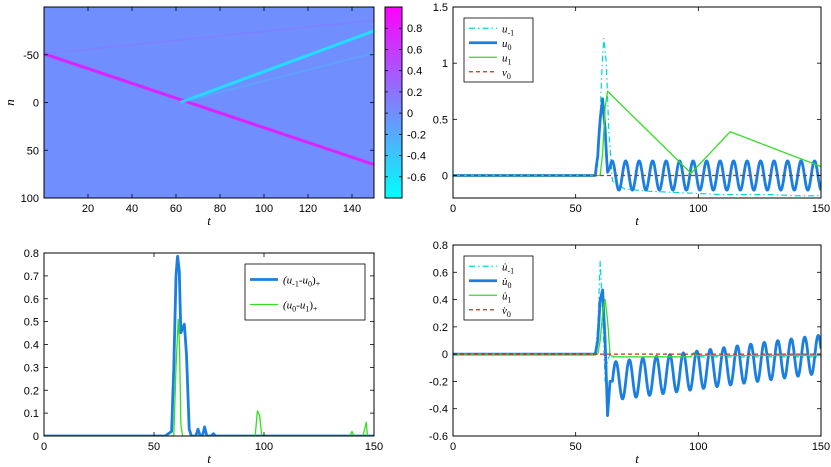 This screenshot has width=831, height=467. What do you see at coordinates (9, 102) in the screenshot?
I see `y-axis-label: n` at bounding box center [9, 102].